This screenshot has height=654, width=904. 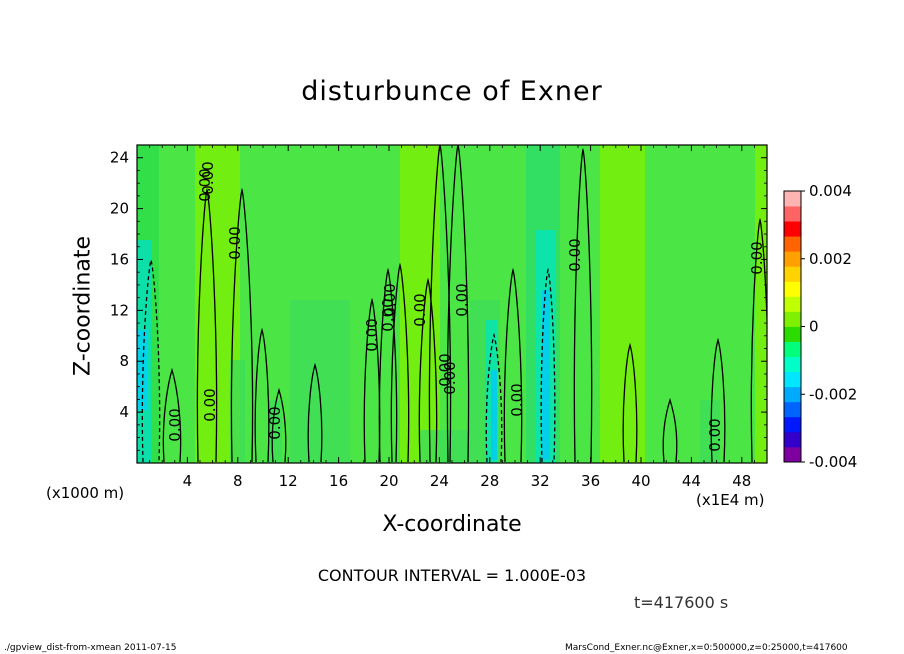 What do you see at coordinates (288, 481) in the screenshot?
I see `x-tick-label: 12` at bounding box center [288, 481].